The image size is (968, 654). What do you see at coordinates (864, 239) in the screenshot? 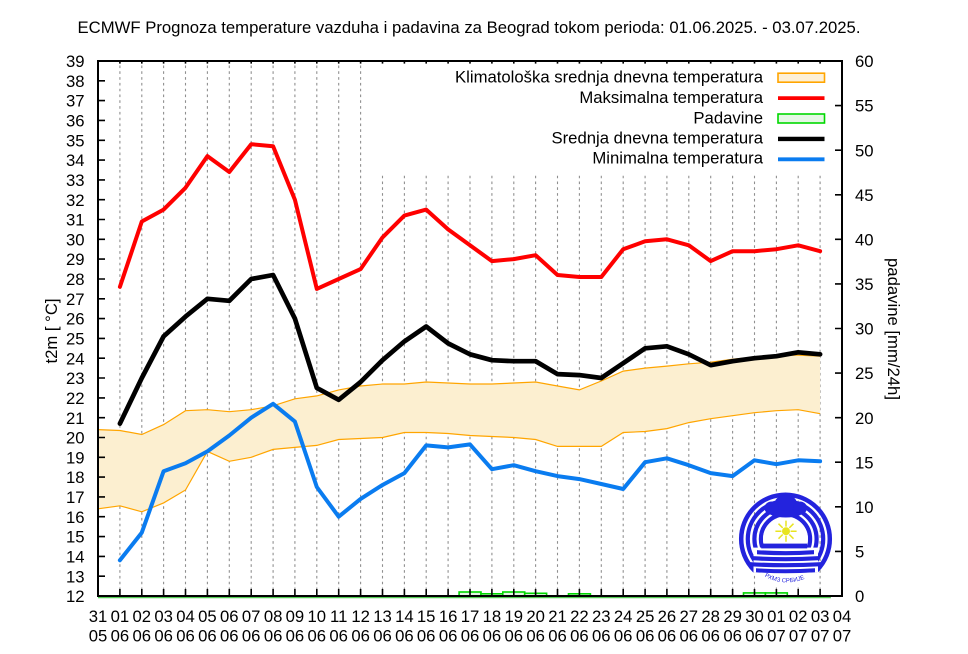
I see `svg-text: 40` at bounding box center [864, 239].